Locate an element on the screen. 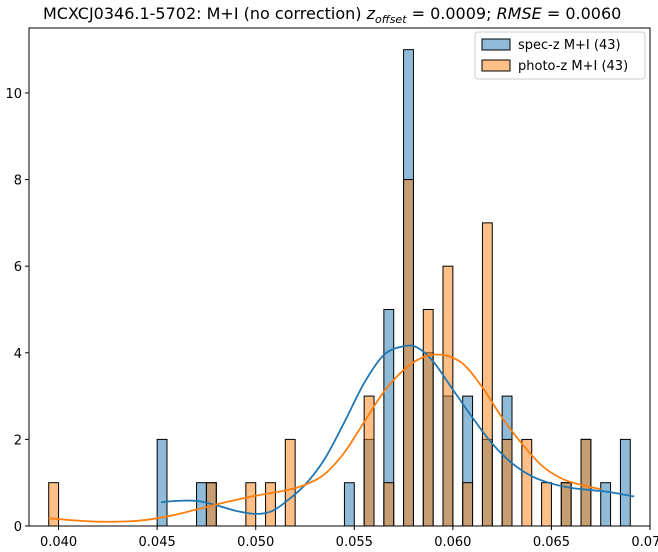 This screenshot has width=658, height=552. y-tick-label: 6 is located at coordinates (18, 267).